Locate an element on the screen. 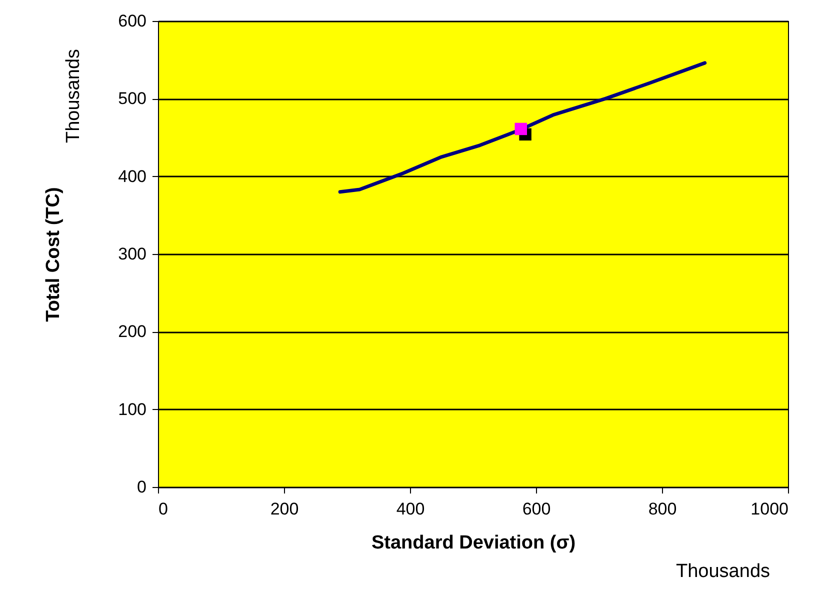 The width and height of the screenshot is (825, 591). x-tick-label: 0 is located at coordinates (163, 509).